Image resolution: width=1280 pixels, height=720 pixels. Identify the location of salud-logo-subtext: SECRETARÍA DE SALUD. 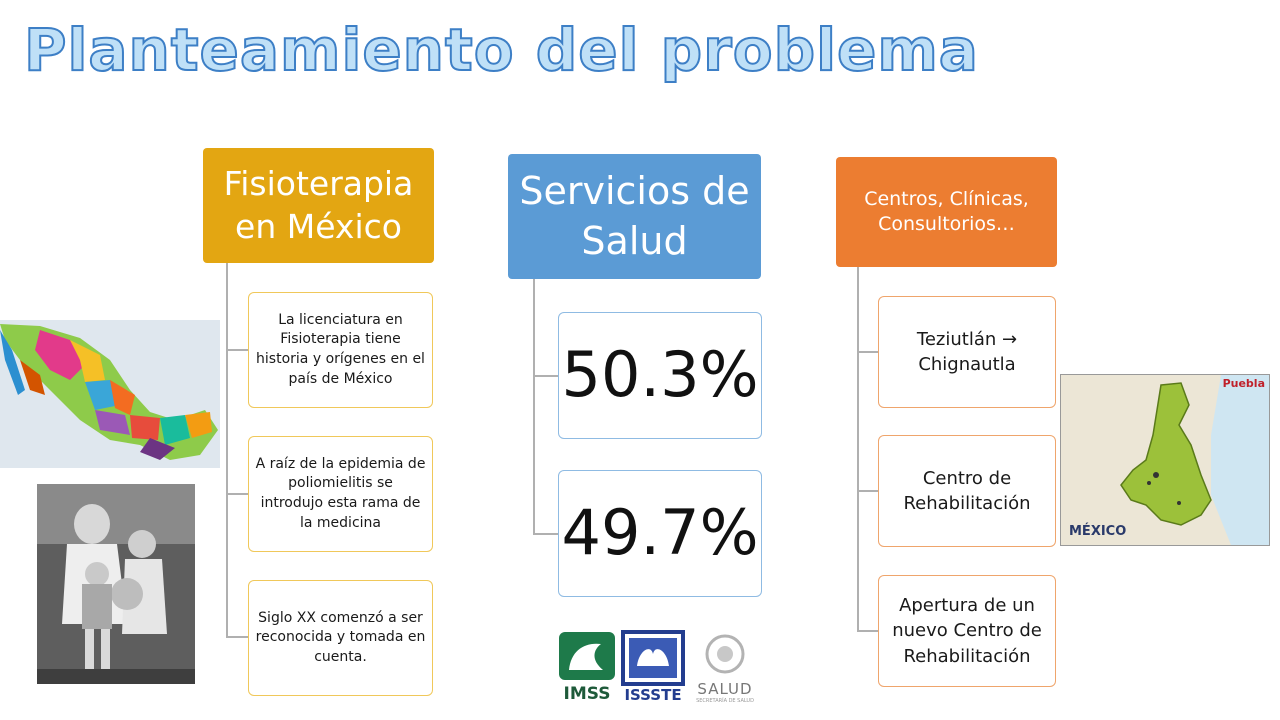
(725, 701).